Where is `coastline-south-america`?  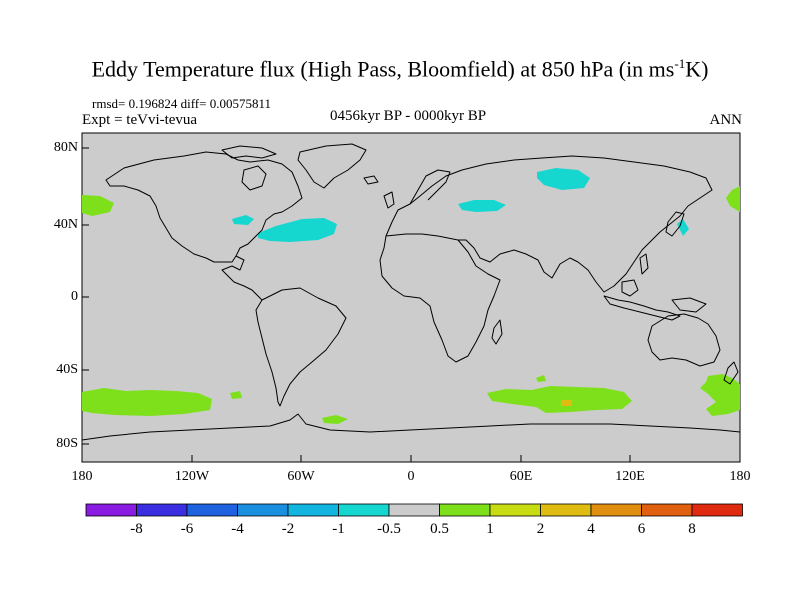 coastline-south-america is located at coordinates (301, 347).